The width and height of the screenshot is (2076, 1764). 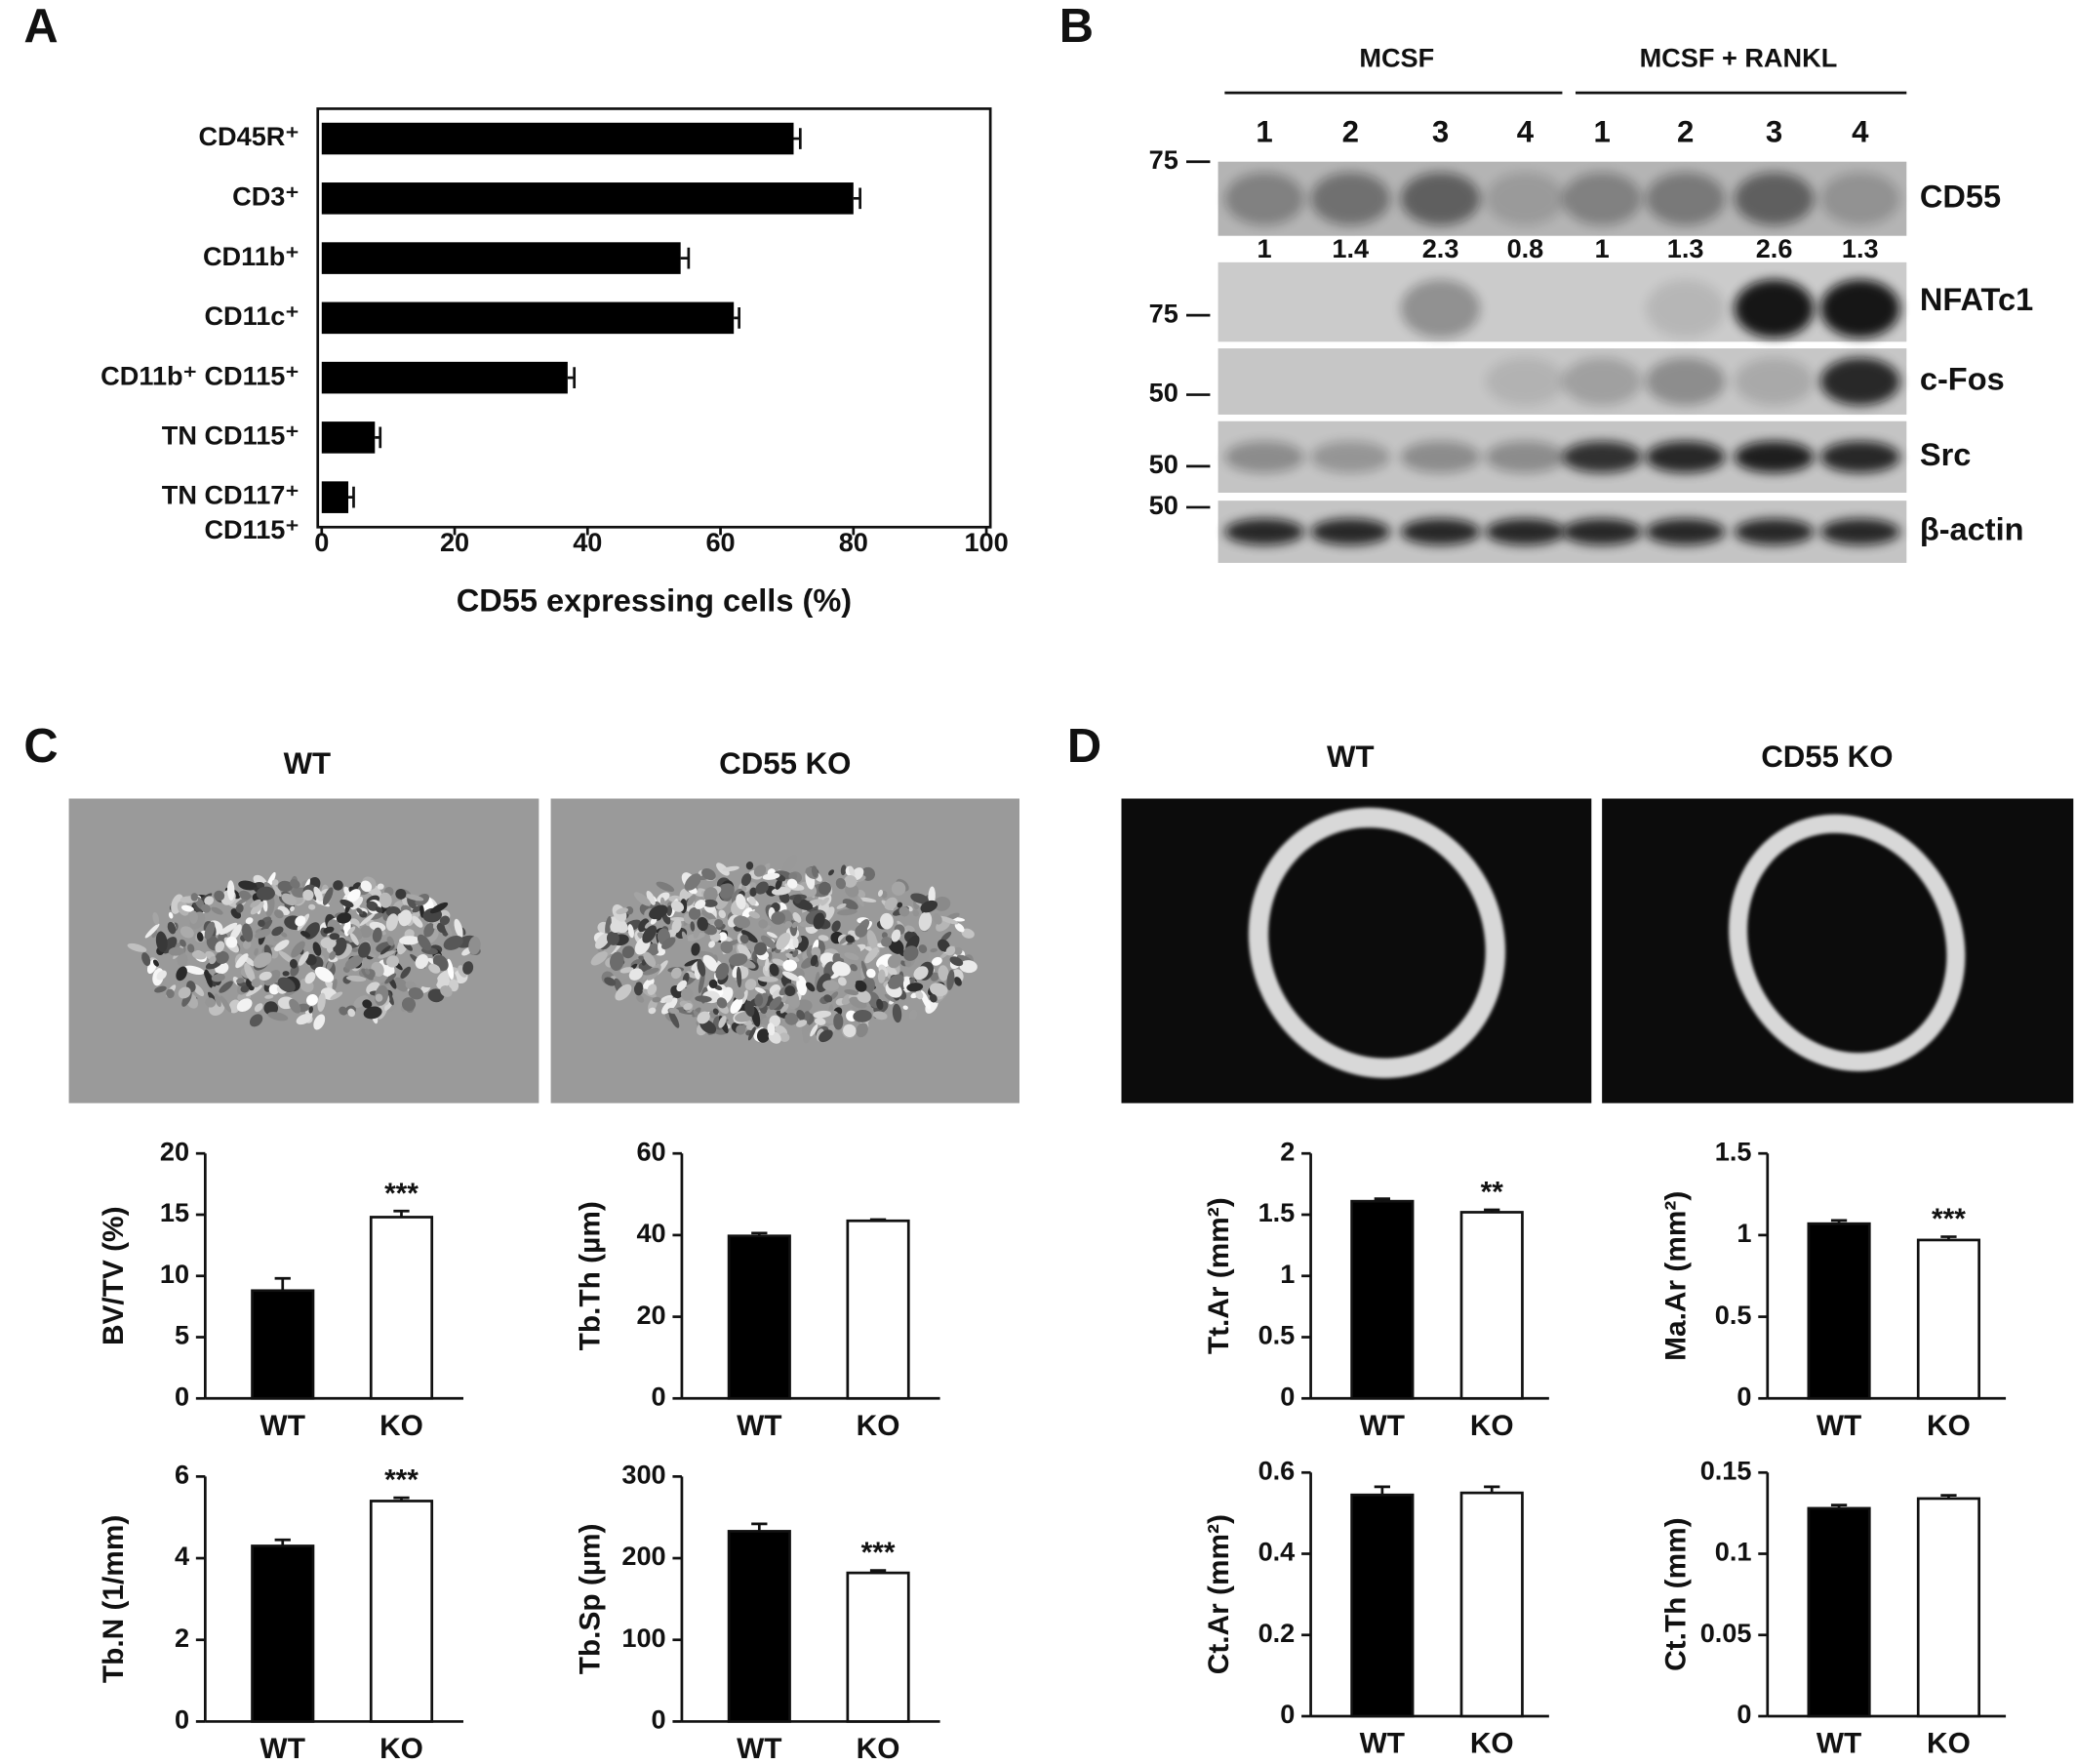 I want to click on x-tick-label: 100, so click(x=986, y=542).